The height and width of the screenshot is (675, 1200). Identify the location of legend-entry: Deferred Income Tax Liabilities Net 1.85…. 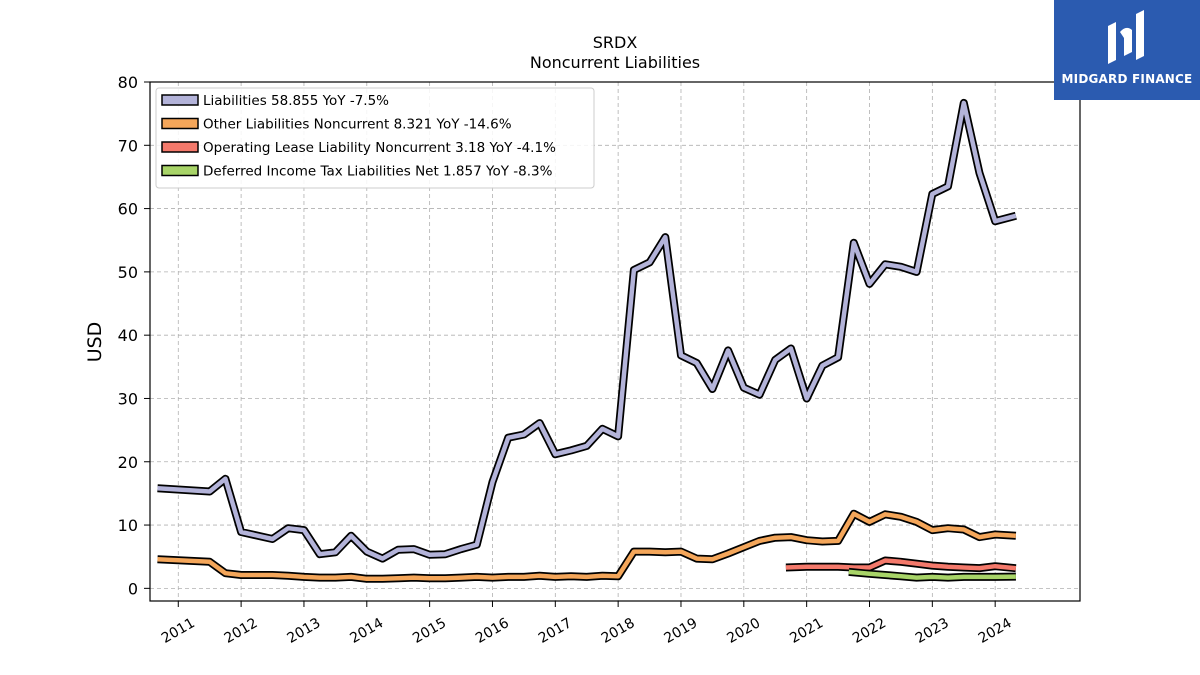
(378, 172).